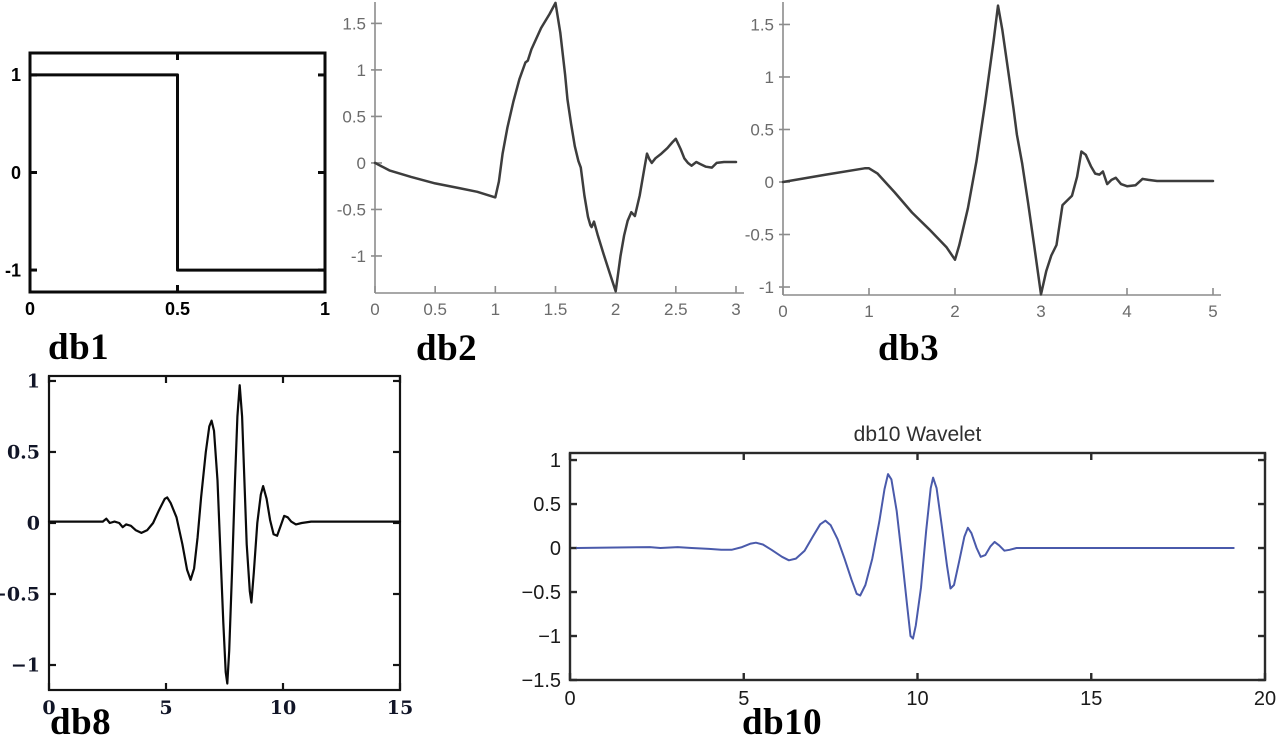 The width and height of the screenshot is (1280, 750). I want to click on db2-x-tick-label: 0, so click(374, 309).